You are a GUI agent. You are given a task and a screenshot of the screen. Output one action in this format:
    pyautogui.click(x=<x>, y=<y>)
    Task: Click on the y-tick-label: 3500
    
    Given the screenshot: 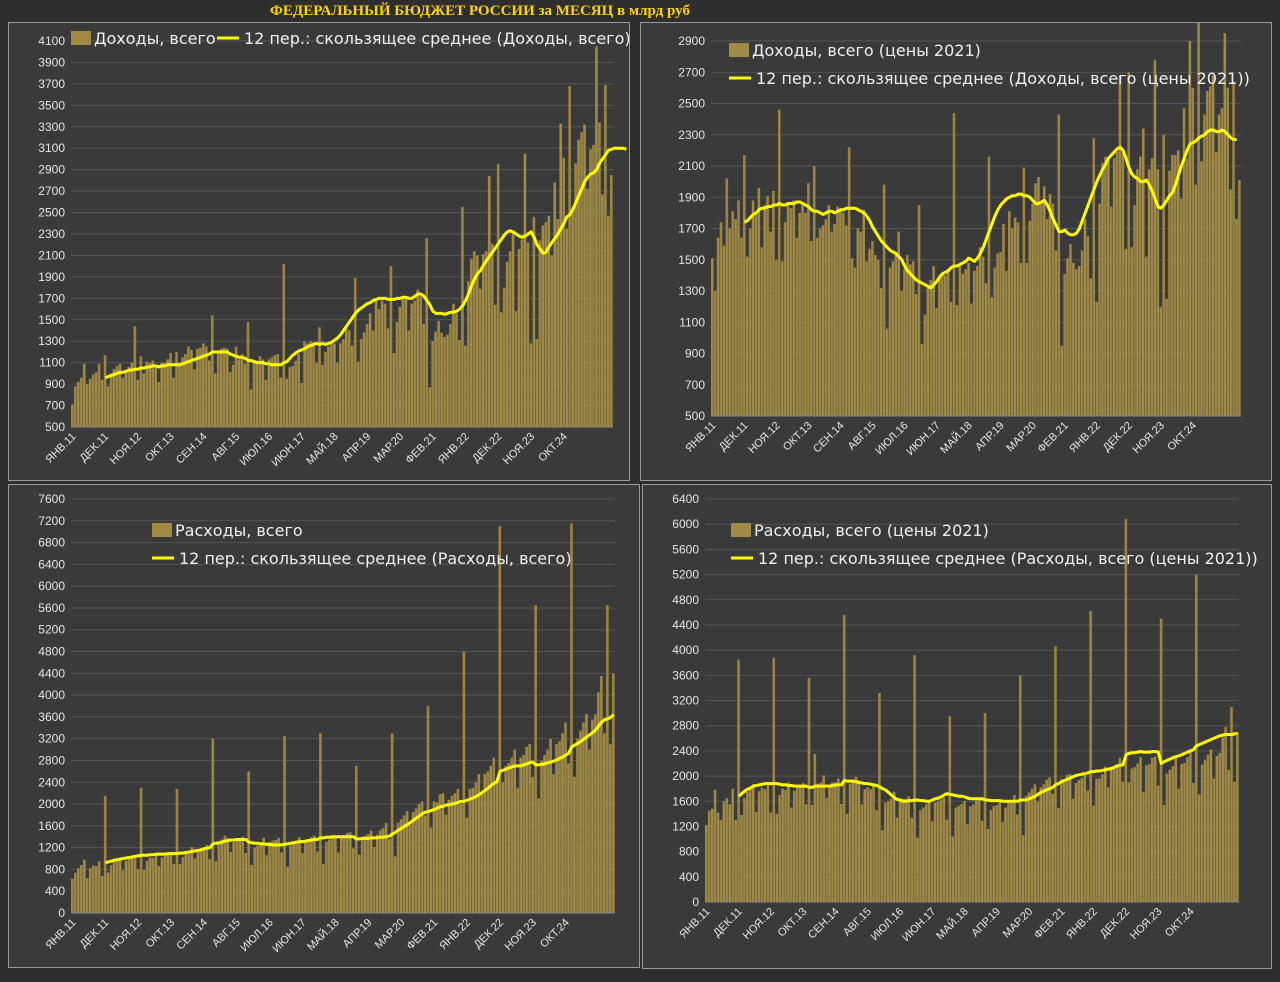 What is the action you would take?
    pyautogui.click(x=51, y=105)
    